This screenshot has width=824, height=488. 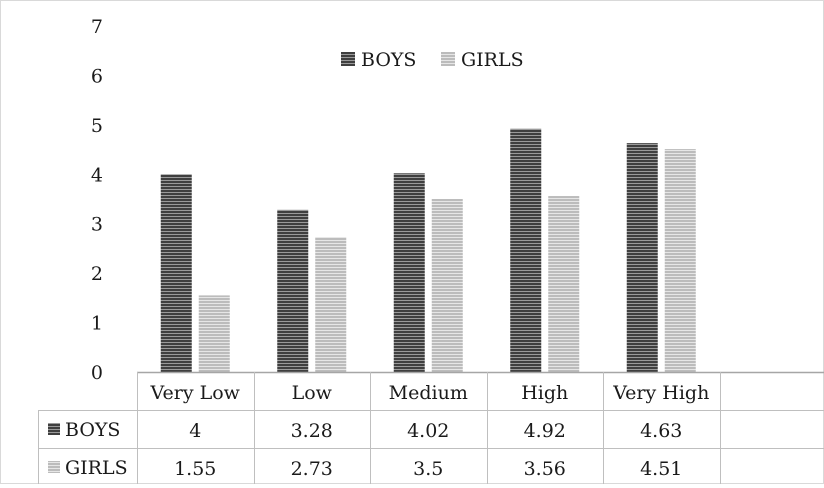 I want to click on table-series-label-boys: BOYS, so click(x=92, y=430).